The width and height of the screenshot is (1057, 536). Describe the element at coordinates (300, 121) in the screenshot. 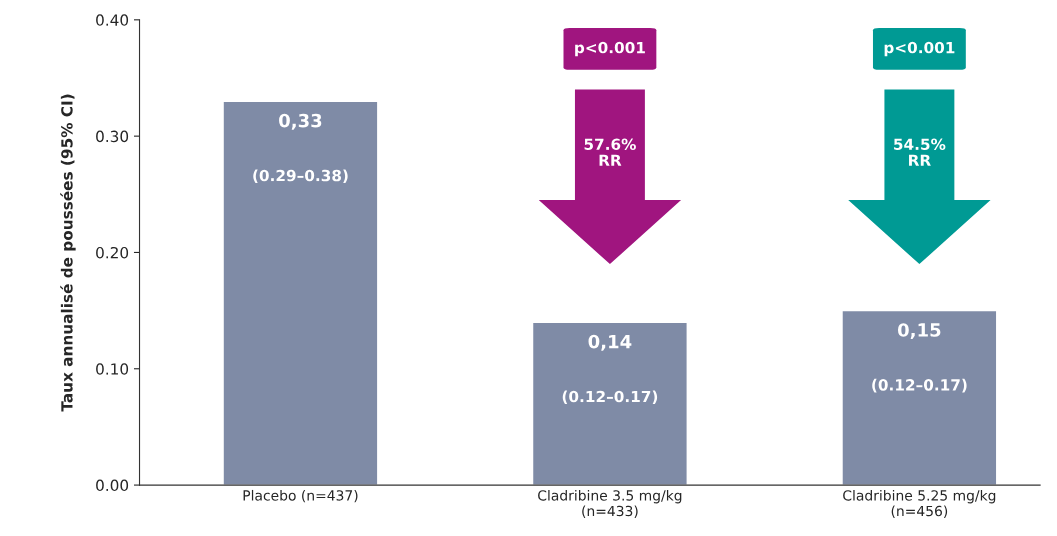

I see `data-label: 0,33` at that location.